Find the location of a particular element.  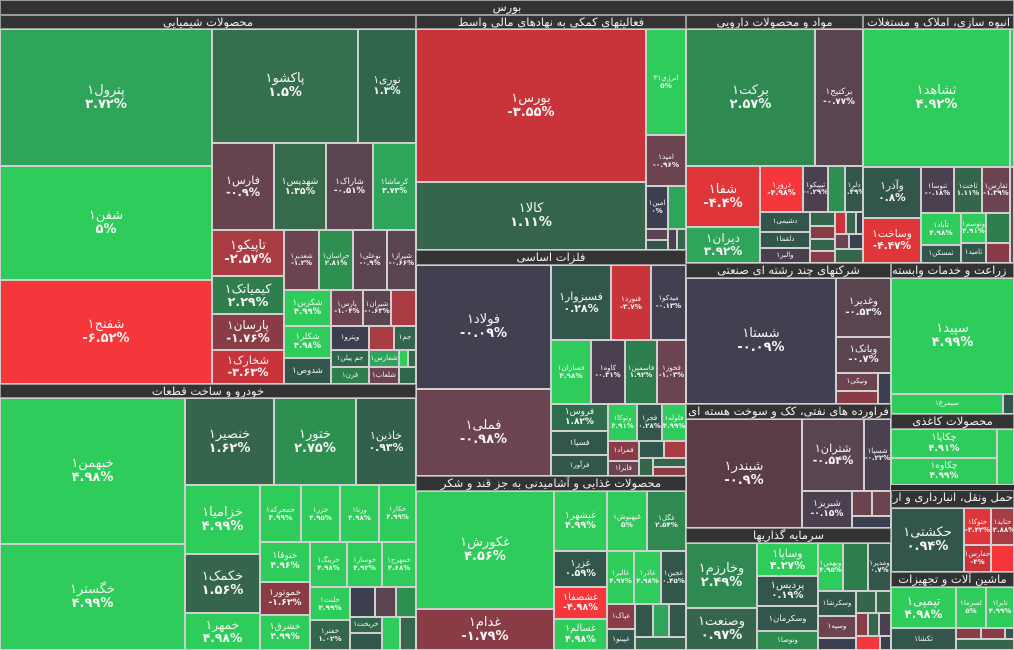

stock-tile: لسرما۱ ۵% is located at coordinates (971, 607).